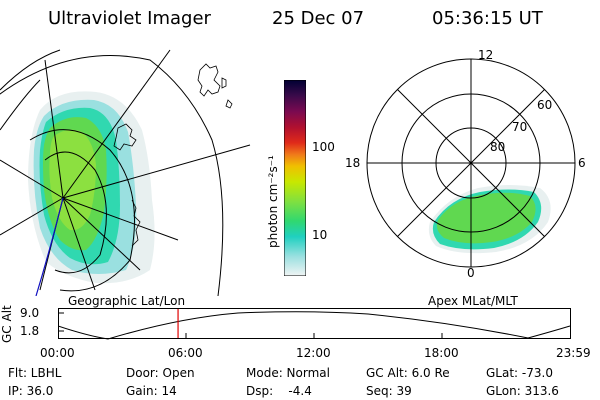  Describe the element at coordinates (279, 391) in the screenshot. I see `dsp-label: Dsp: -4.4` at that location.